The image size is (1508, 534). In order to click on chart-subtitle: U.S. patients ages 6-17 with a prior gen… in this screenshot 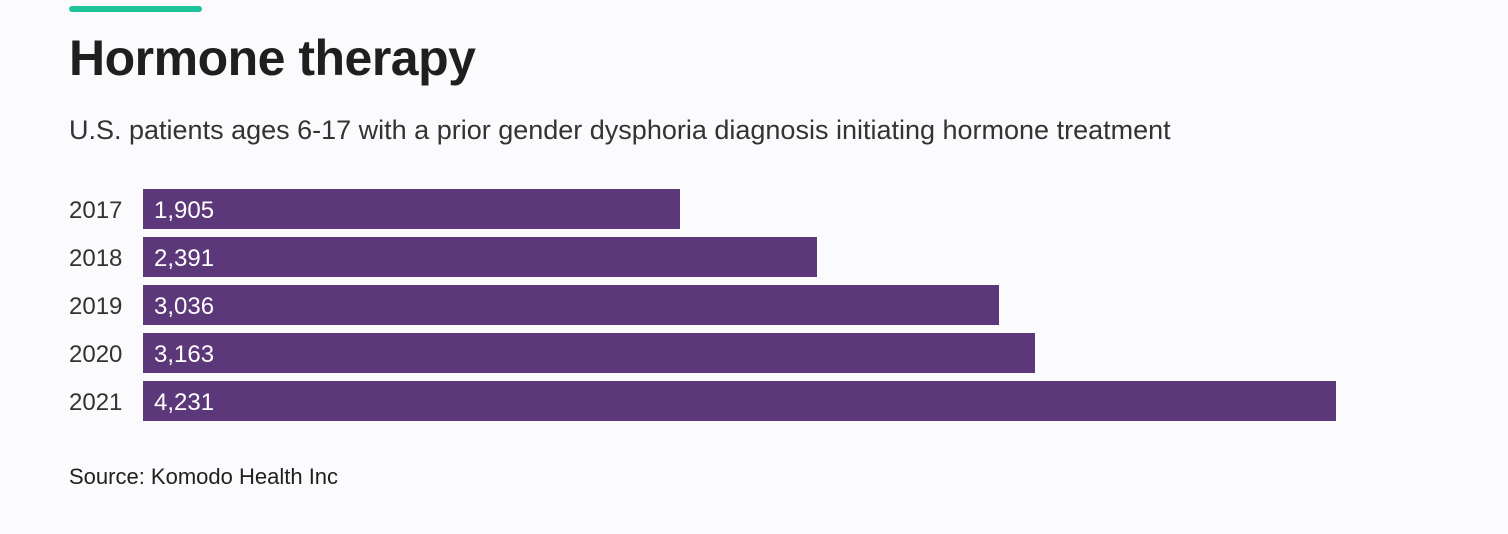, I will do `click(620, 130)`.